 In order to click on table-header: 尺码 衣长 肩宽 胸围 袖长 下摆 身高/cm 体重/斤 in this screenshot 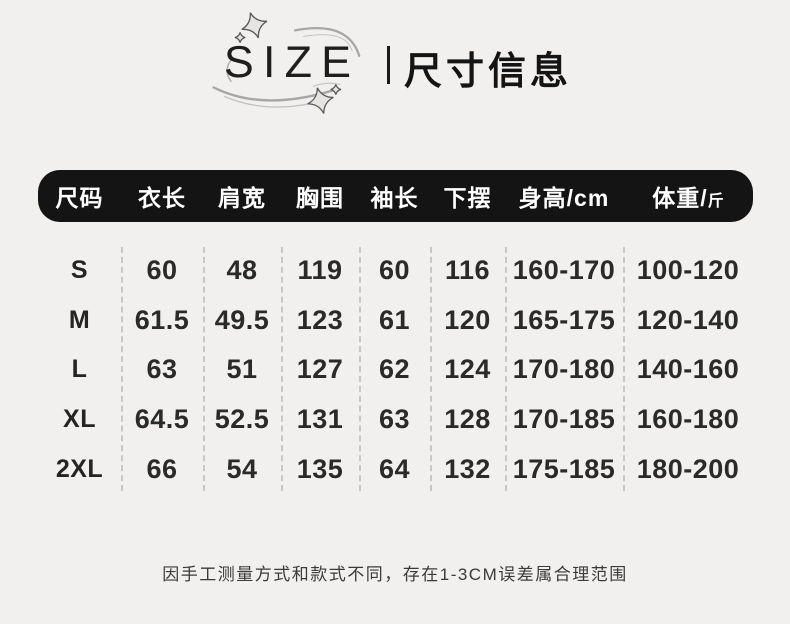, I will do `click(395, 196)`.